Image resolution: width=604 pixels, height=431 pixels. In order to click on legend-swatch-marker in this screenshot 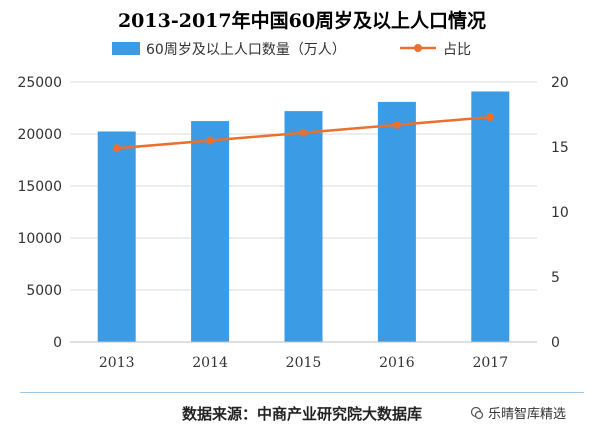, I will do `click(418, 48)`.